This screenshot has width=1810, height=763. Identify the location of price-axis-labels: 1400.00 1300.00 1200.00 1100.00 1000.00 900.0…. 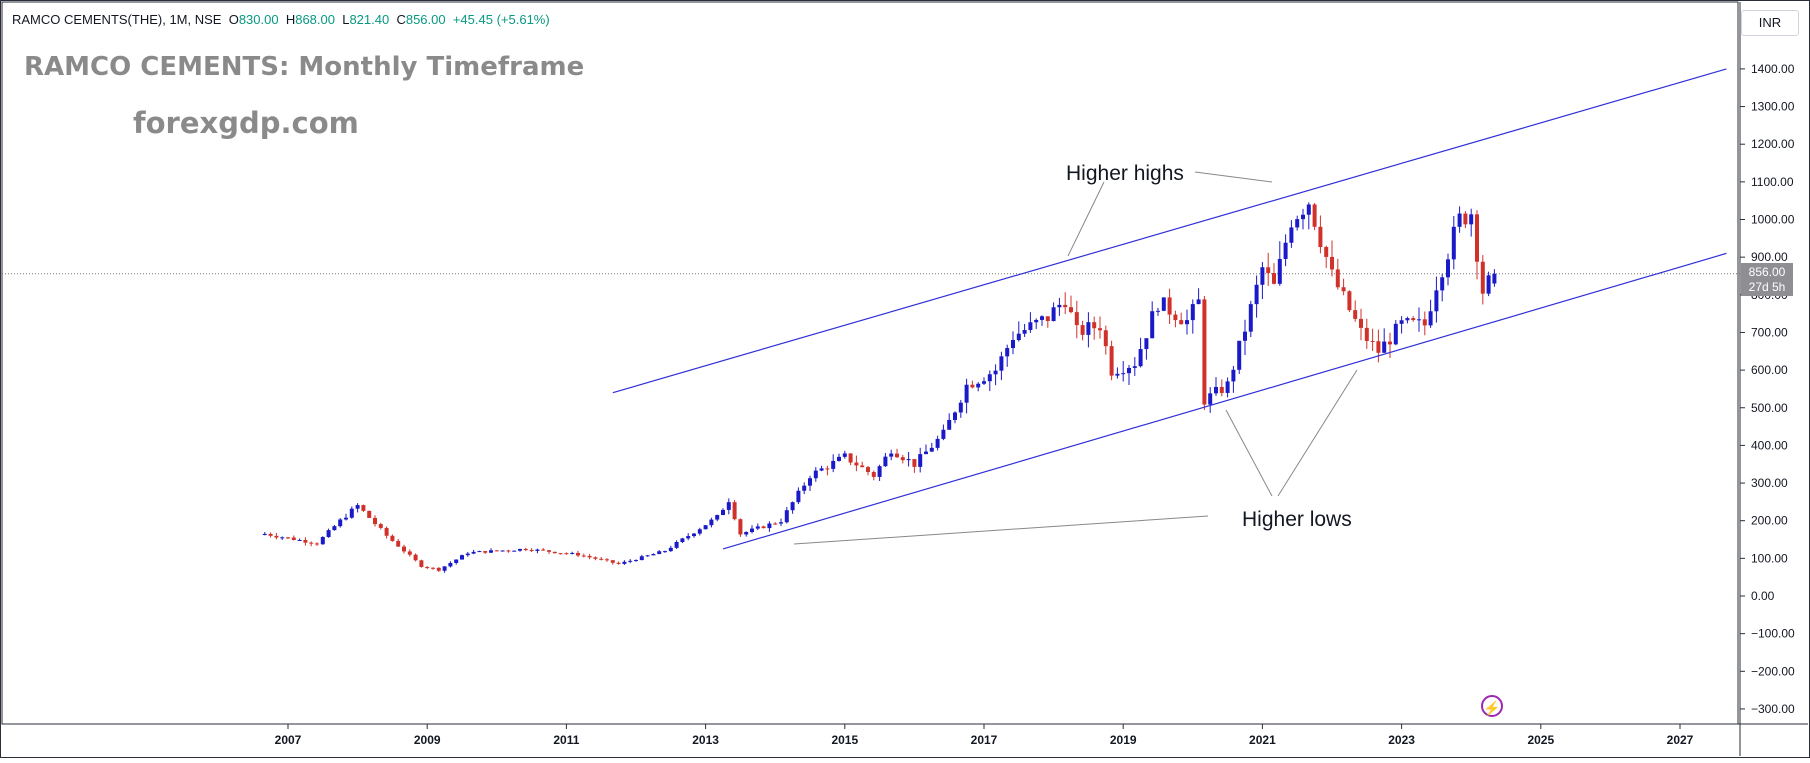
(1773, 389).